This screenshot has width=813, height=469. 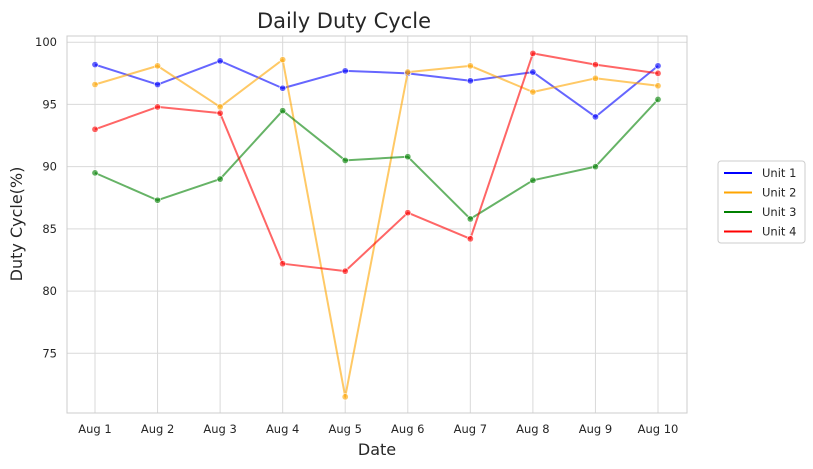 What do you see at coordinates (760, 232) in the screenshot?
I see `legend-item-unit-4: Unit 4` at bounding box center [760, 232].